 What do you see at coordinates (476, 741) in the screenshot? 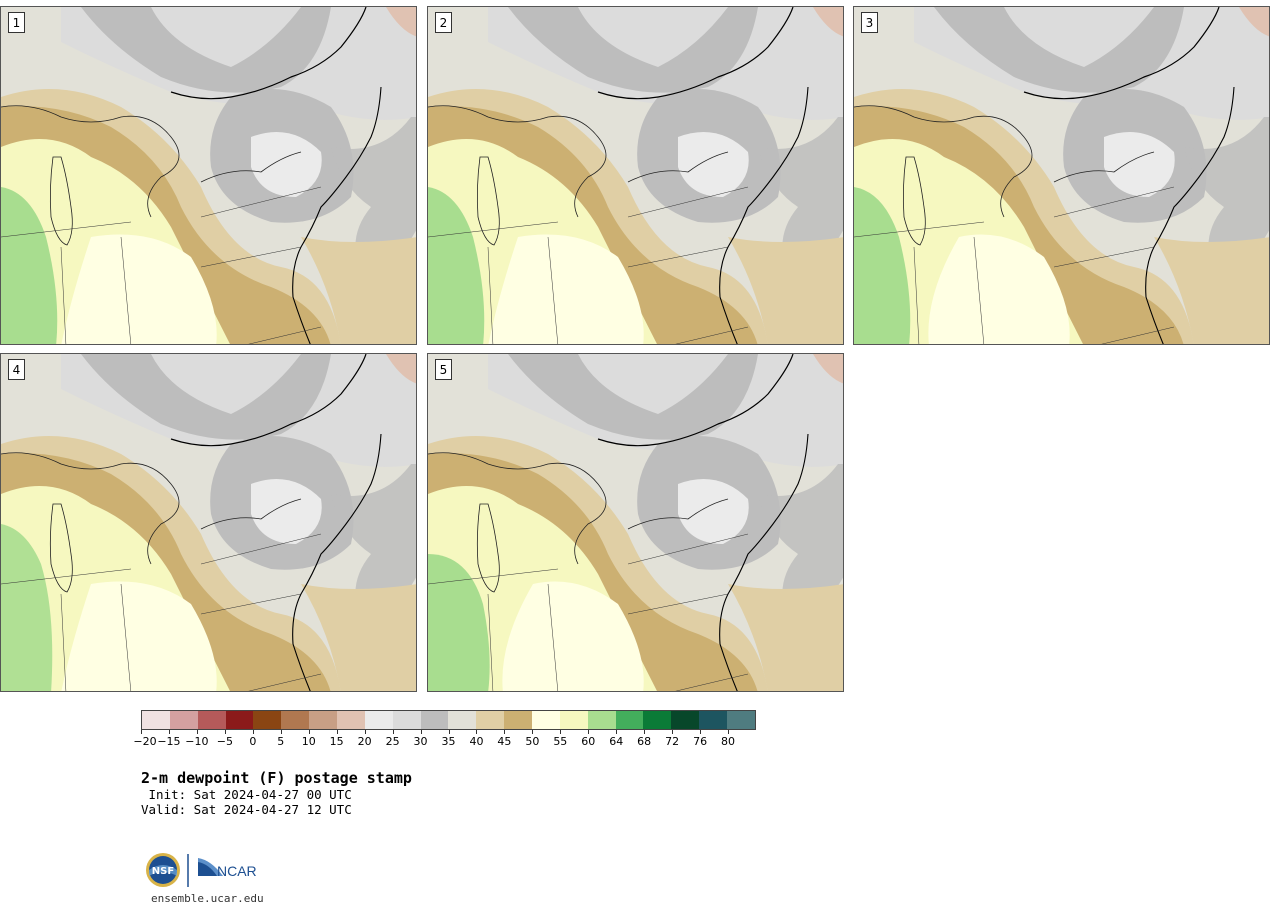
I see `colorbar-tick-label: 40` at bounding box center [476, 741].